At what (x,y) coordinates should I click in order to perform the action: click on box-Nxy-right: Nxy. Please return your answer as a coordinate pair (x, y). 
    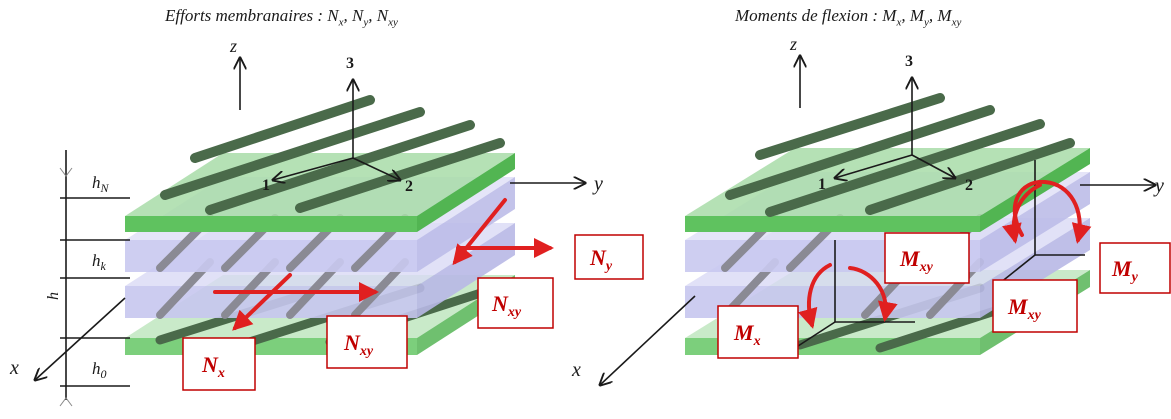
    Looking at the image, I should click on (515, 303).